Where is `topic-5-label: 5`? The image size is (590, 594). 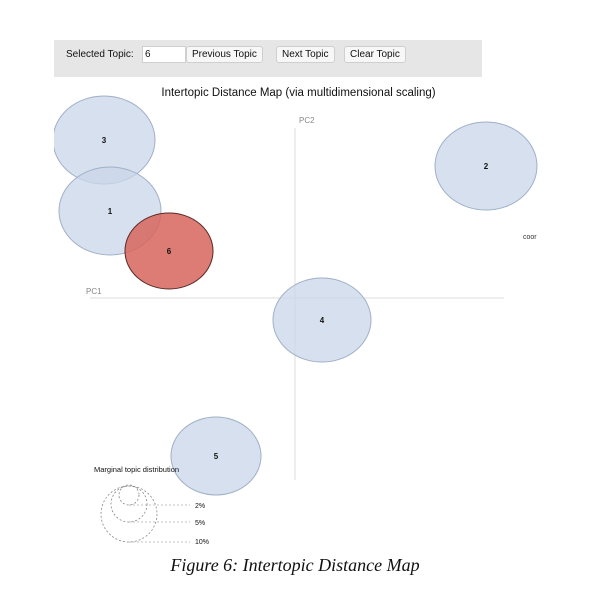 topic-5-label: 5 is located at coordinates (216, 456).